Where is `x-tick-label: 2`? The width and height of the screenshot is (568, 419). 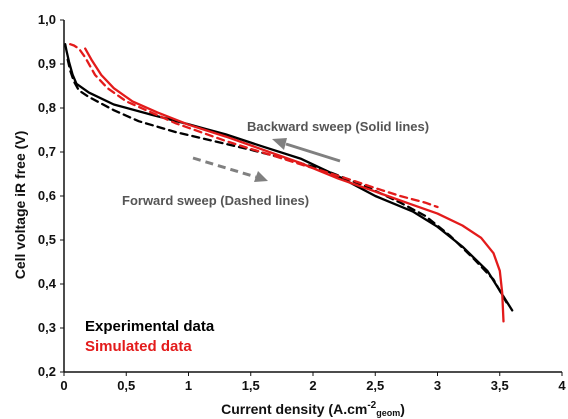
x-tick-label: 2 is located at coordinates (312, 385).